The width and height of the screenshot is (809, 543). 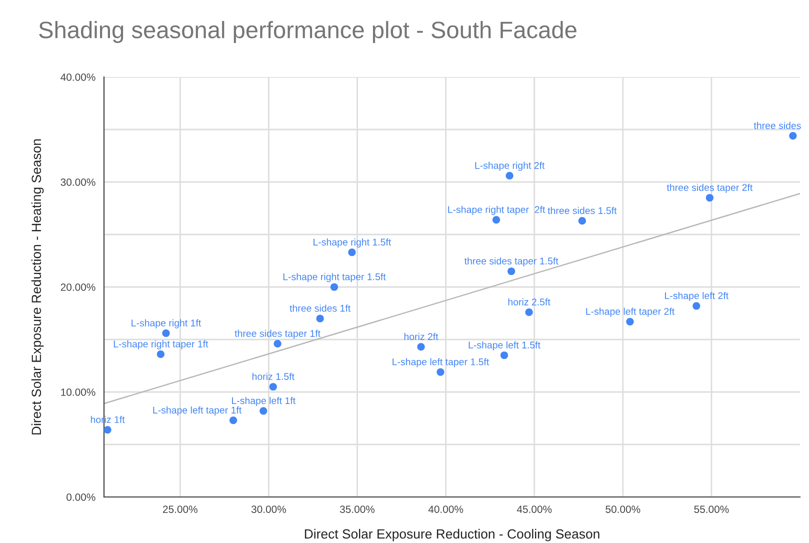 I want to click on data-label: L-shape right taper 1.5ft, so click(x=334, y=277).